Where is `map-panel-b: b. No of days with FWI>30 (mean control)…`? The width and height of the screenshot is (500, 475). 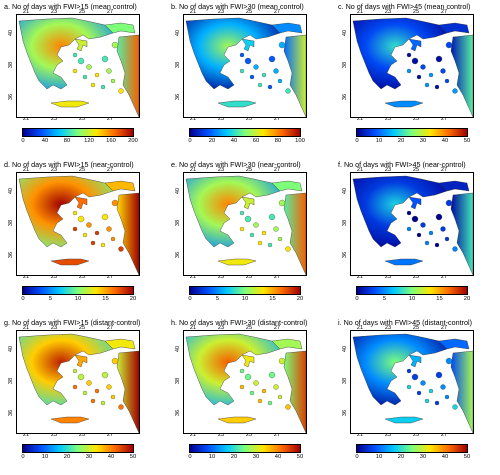 map-panel-b: b. No of days with FWI>30 (mean control)… is located at coordinates (250, 80).